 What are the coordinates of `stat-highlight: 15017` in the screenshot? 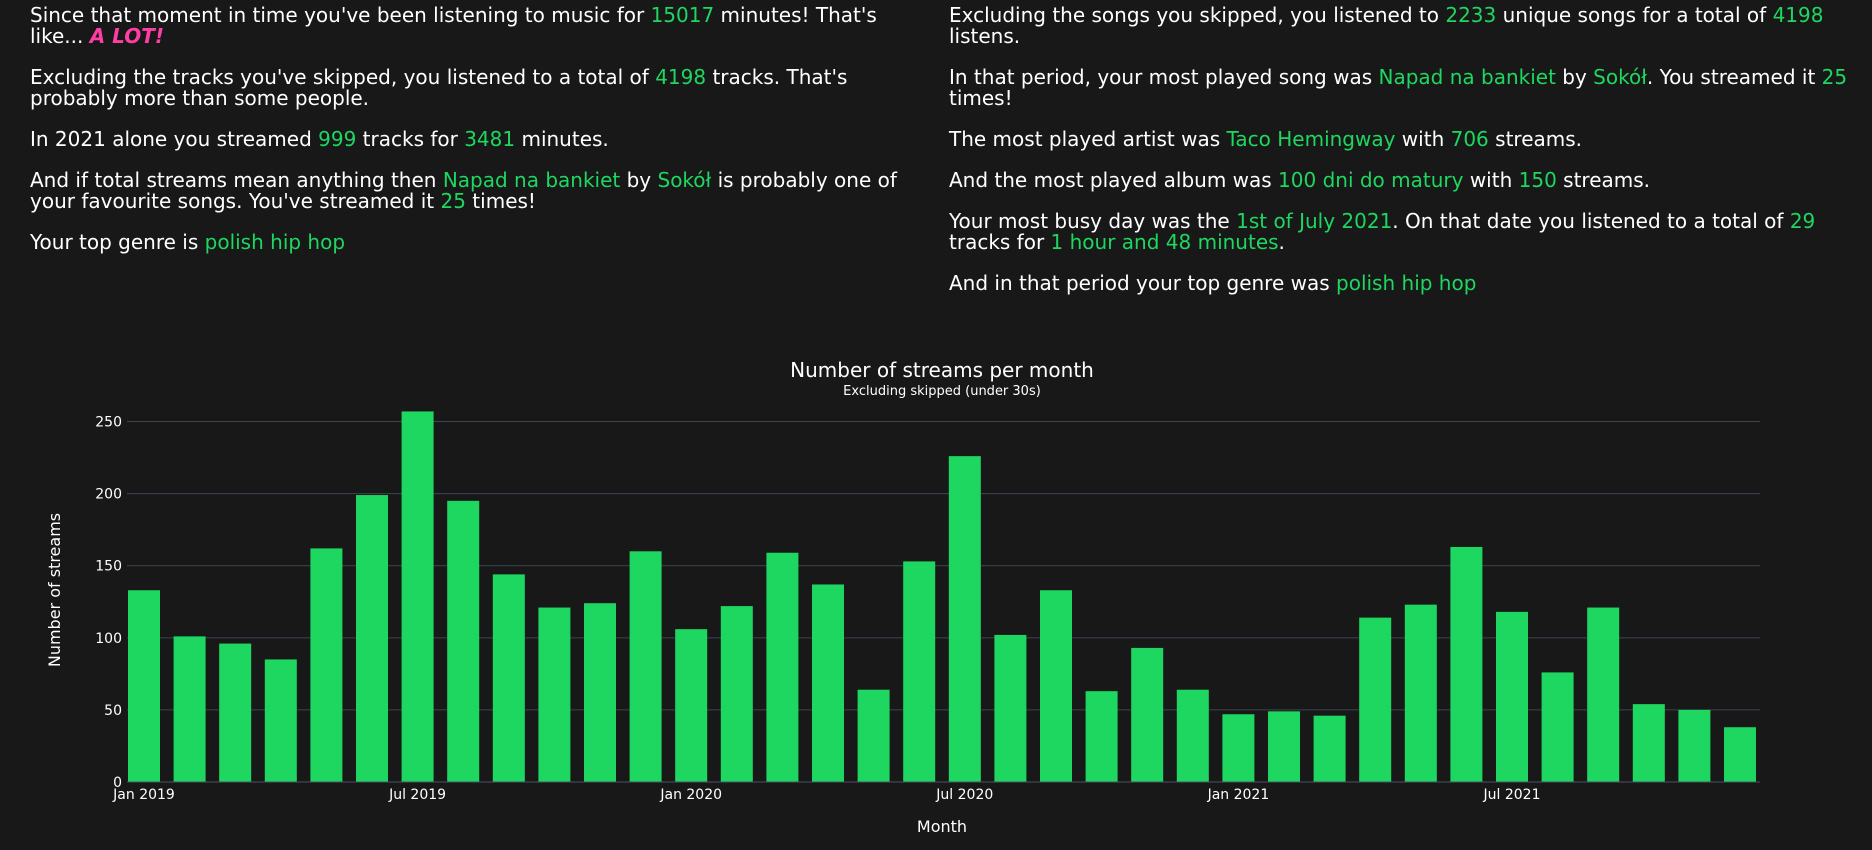 It's located at (682, 15).